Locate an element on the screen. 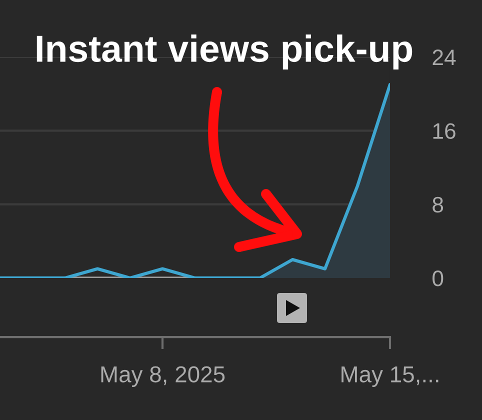 Image resolution: width=482 pixels, height=420 pixels. x-tick-label: May 8, 2025 is located at coordinates (163, 376).